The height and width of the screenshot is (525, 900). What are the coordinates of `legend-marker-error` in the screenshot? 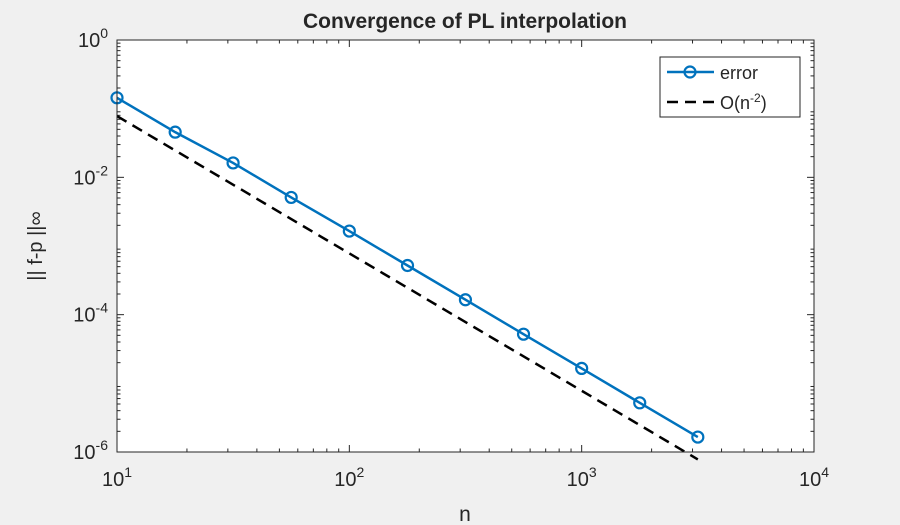 It's located at (690, 72).